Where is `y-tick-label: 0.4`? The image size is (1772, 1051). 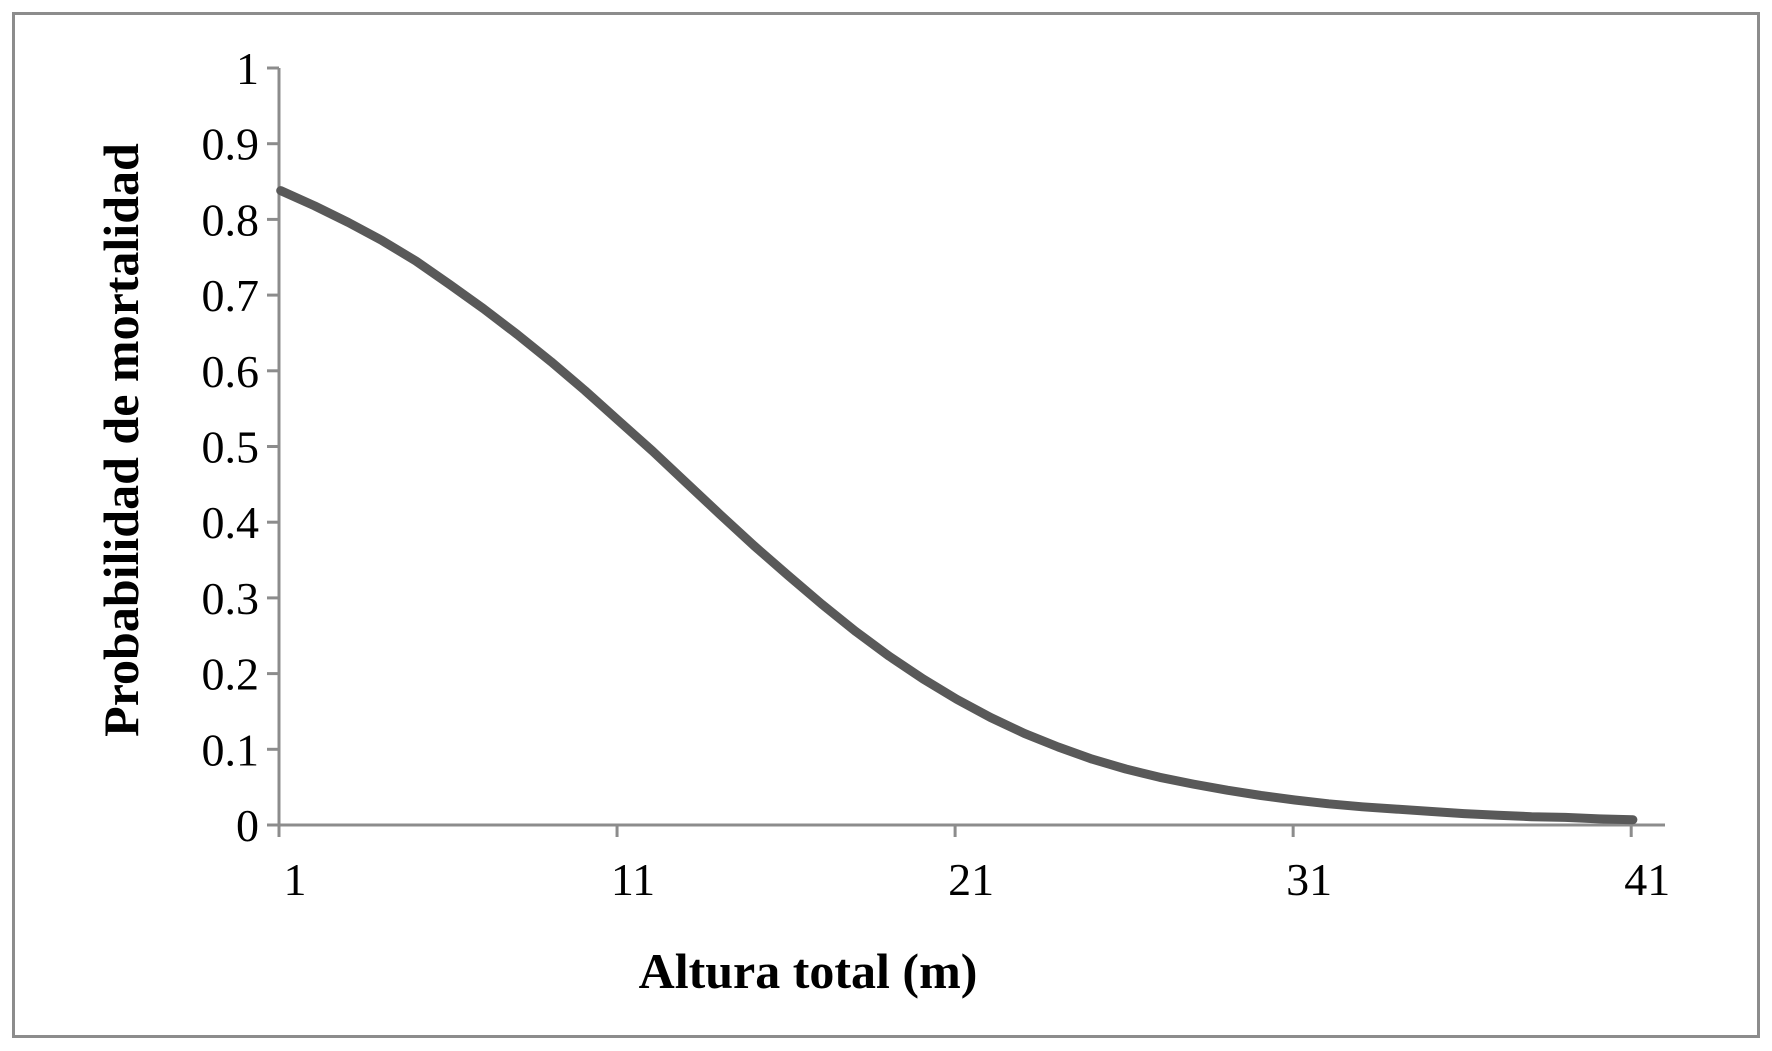
y-tick-label: 0.4 is located at coordinates (231, 522).